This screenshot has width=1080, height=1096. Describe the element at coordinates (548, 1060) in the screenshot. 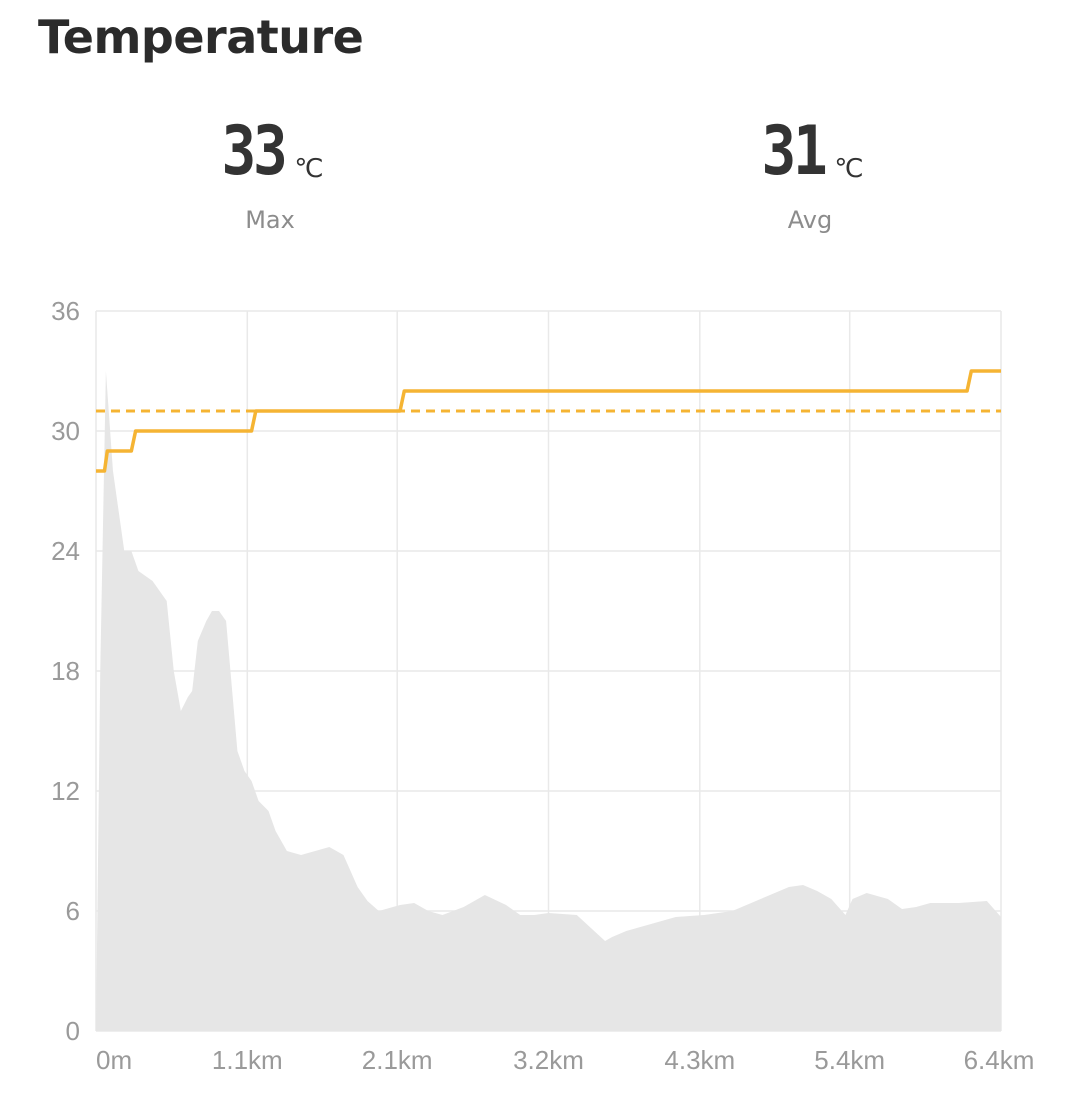

I see `x-tick-label: 3.2km` at that location.